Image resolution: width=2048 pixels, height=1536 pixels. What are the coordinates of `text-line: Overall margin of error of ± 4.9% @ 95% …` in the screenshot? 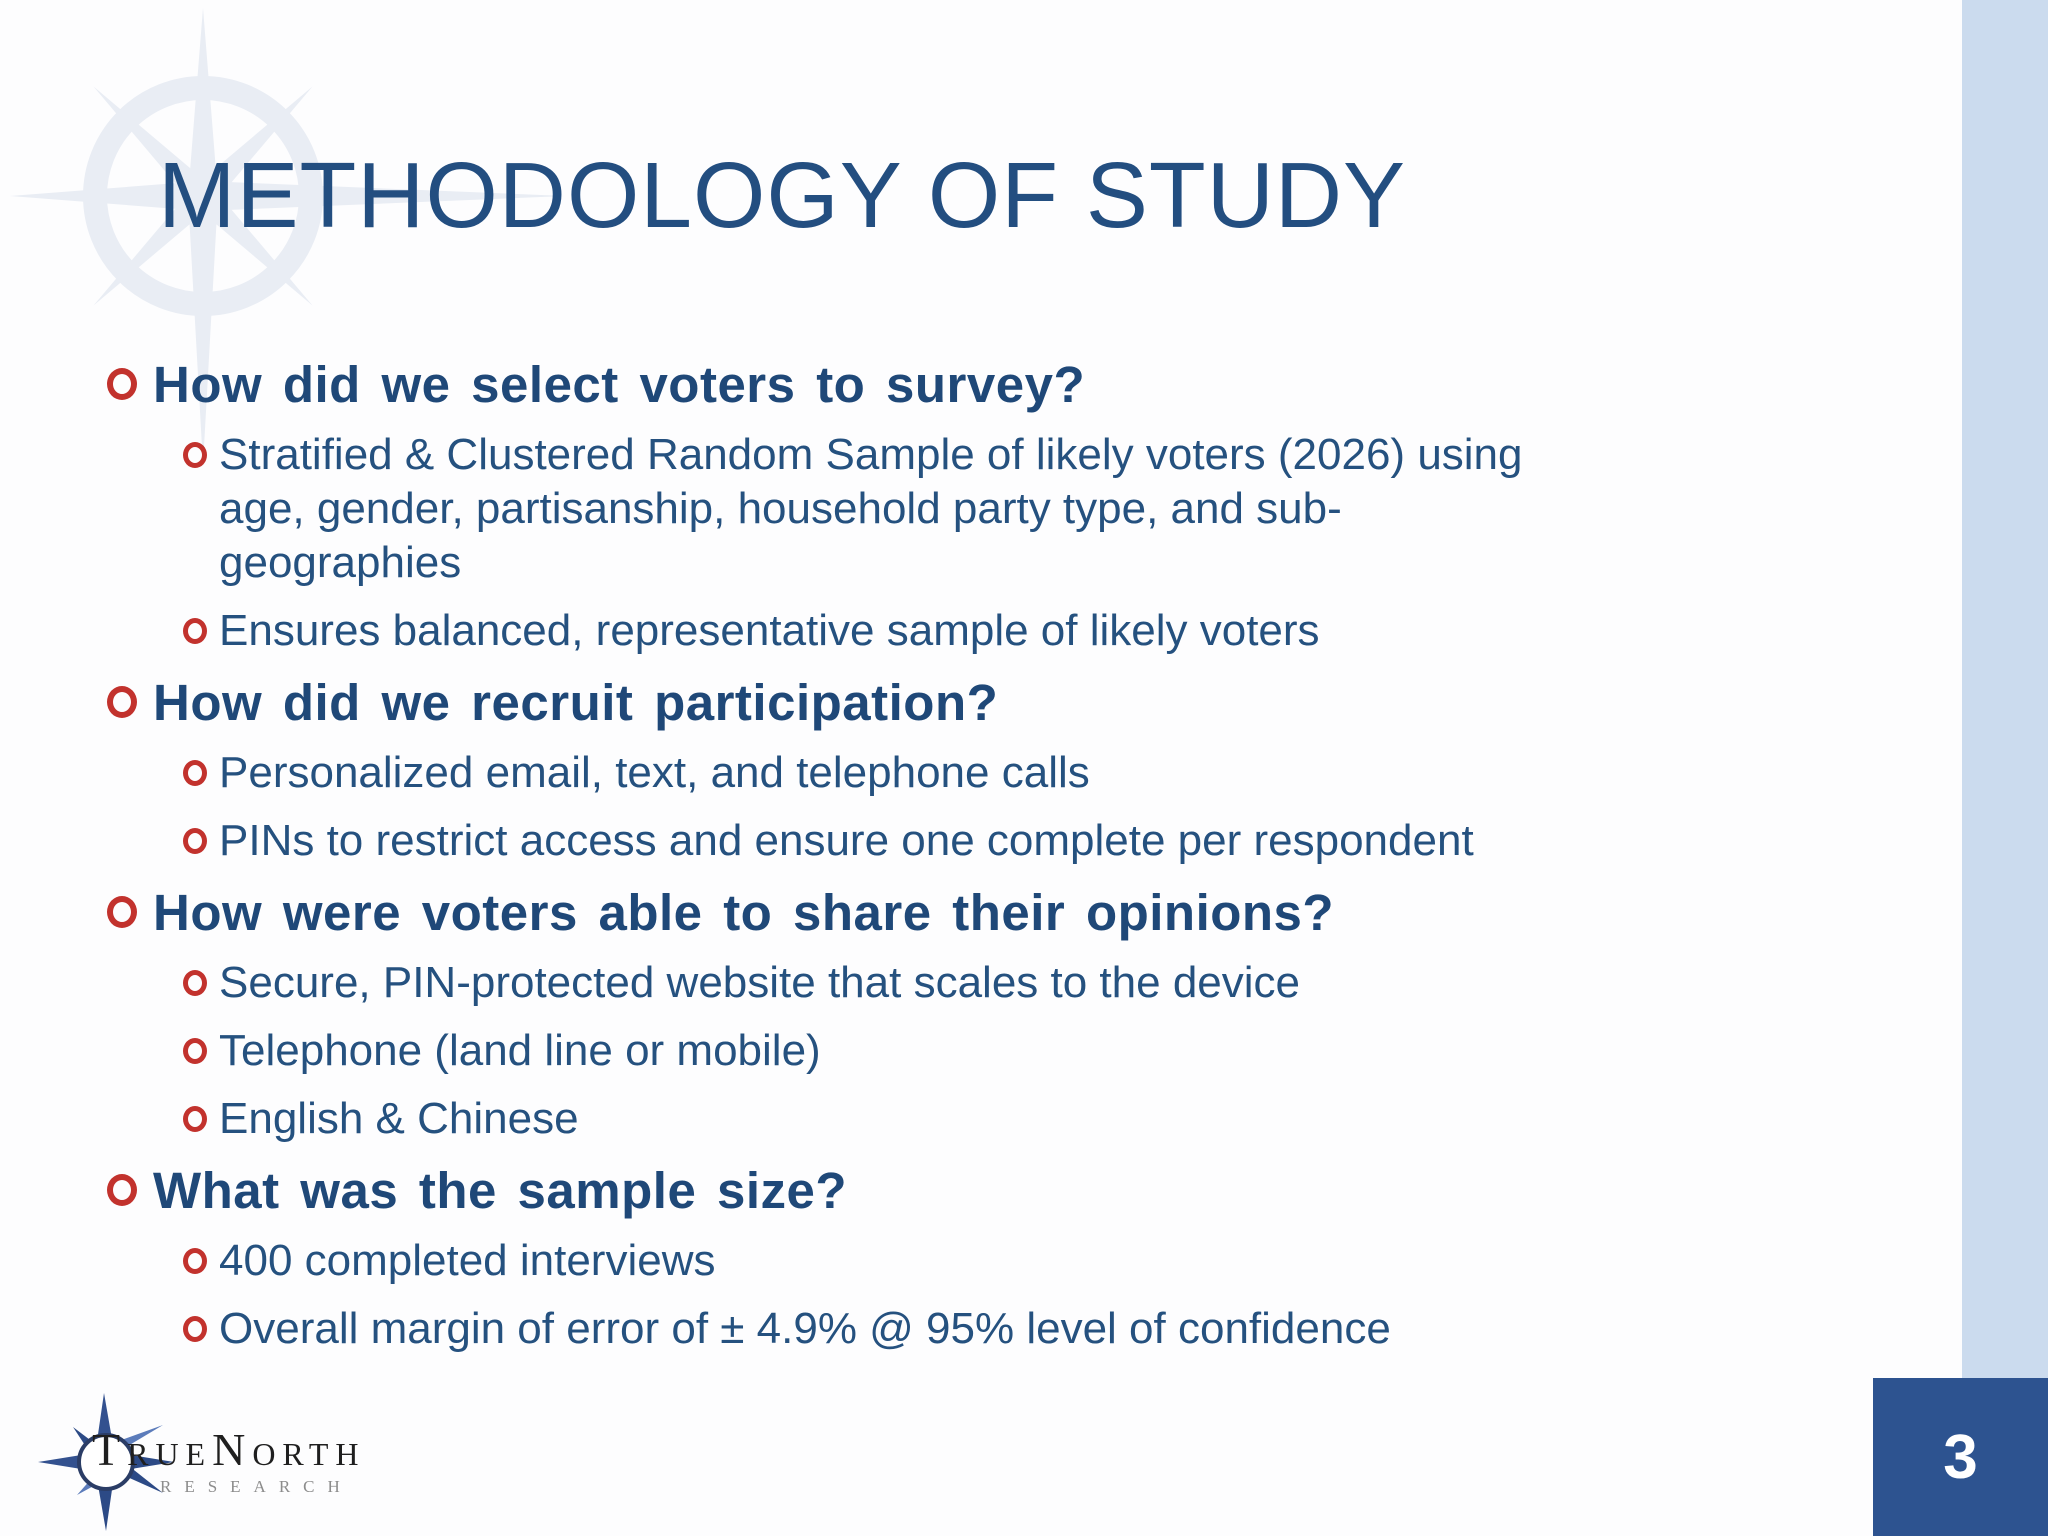 It's located at (805, 1328).